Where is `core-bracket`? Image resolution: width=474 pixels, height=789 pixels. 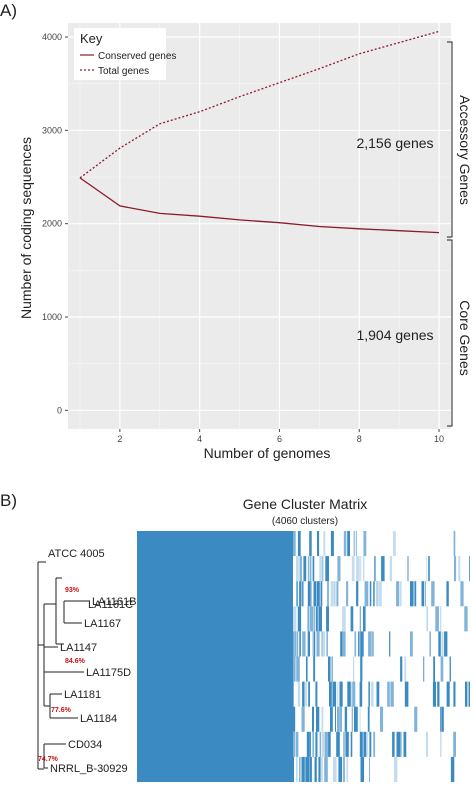
core-bracket is located at coordinates (450, 333).